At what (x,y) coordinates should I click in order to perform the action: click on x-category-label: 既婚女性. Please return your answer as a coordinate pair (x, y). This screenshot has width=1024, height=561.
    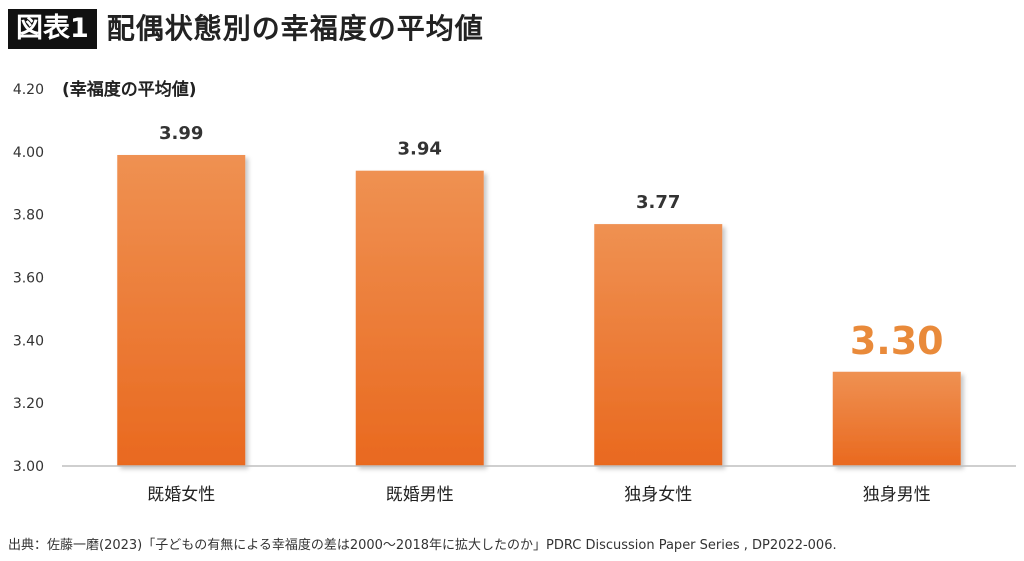
    Looking at the image, I should click on (181, 495).